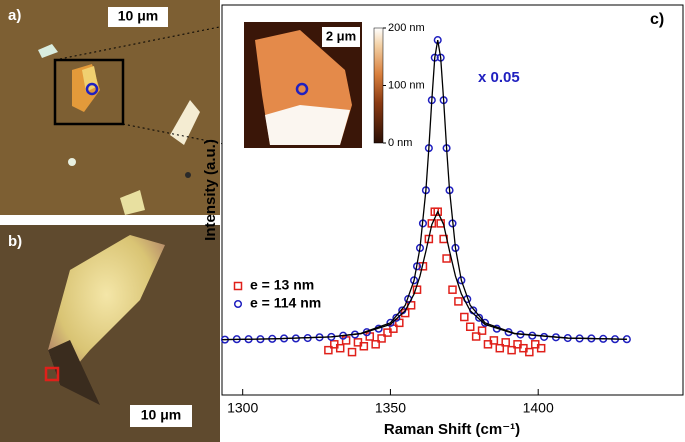  I want to click on colorbar-scale, so click(378, 85).